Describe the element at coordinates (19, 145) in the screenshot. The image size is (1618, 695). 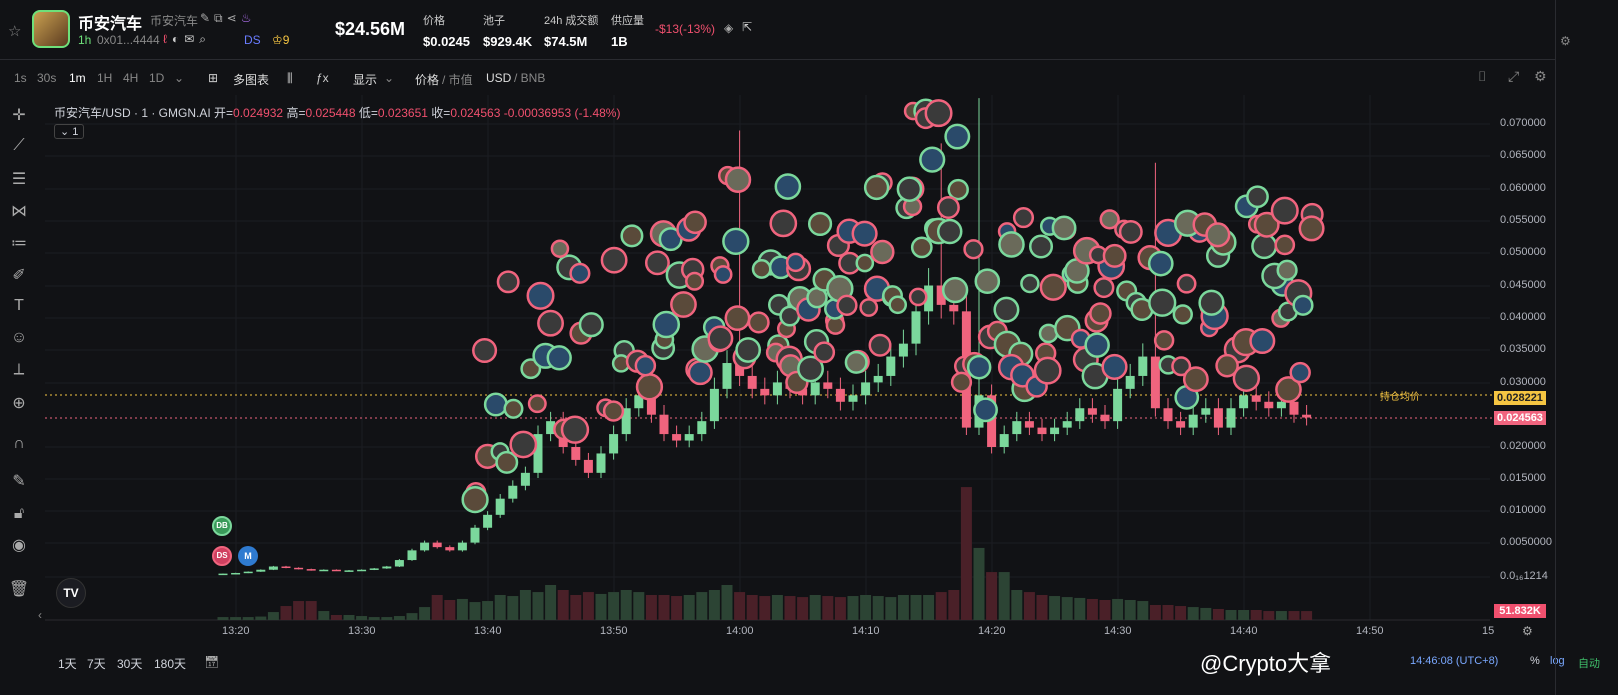
I see `trendline-icon: ⟋` at that location.